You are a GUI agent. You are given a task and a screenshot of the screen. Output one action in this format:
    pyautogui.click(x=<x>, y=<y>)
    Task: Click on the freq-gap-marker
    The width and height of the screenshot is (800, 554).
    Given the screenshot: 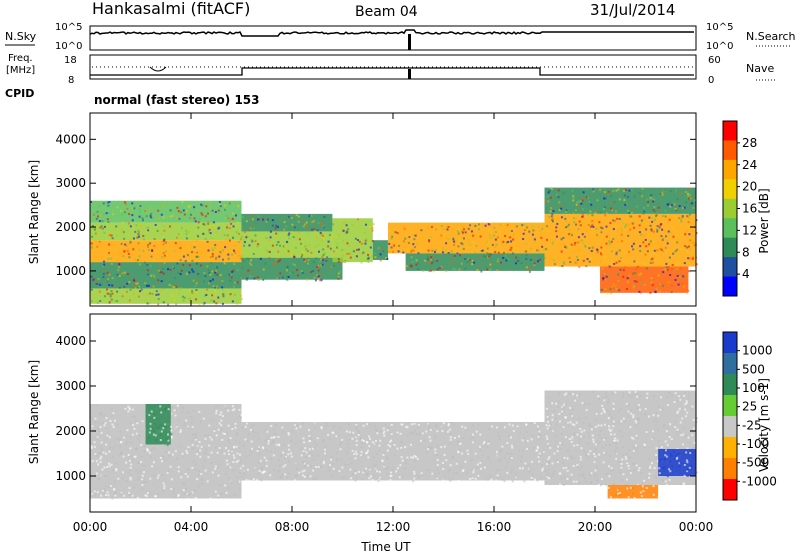 What is the action you would take?
    pyautogui.click(x=409, y=74)
    